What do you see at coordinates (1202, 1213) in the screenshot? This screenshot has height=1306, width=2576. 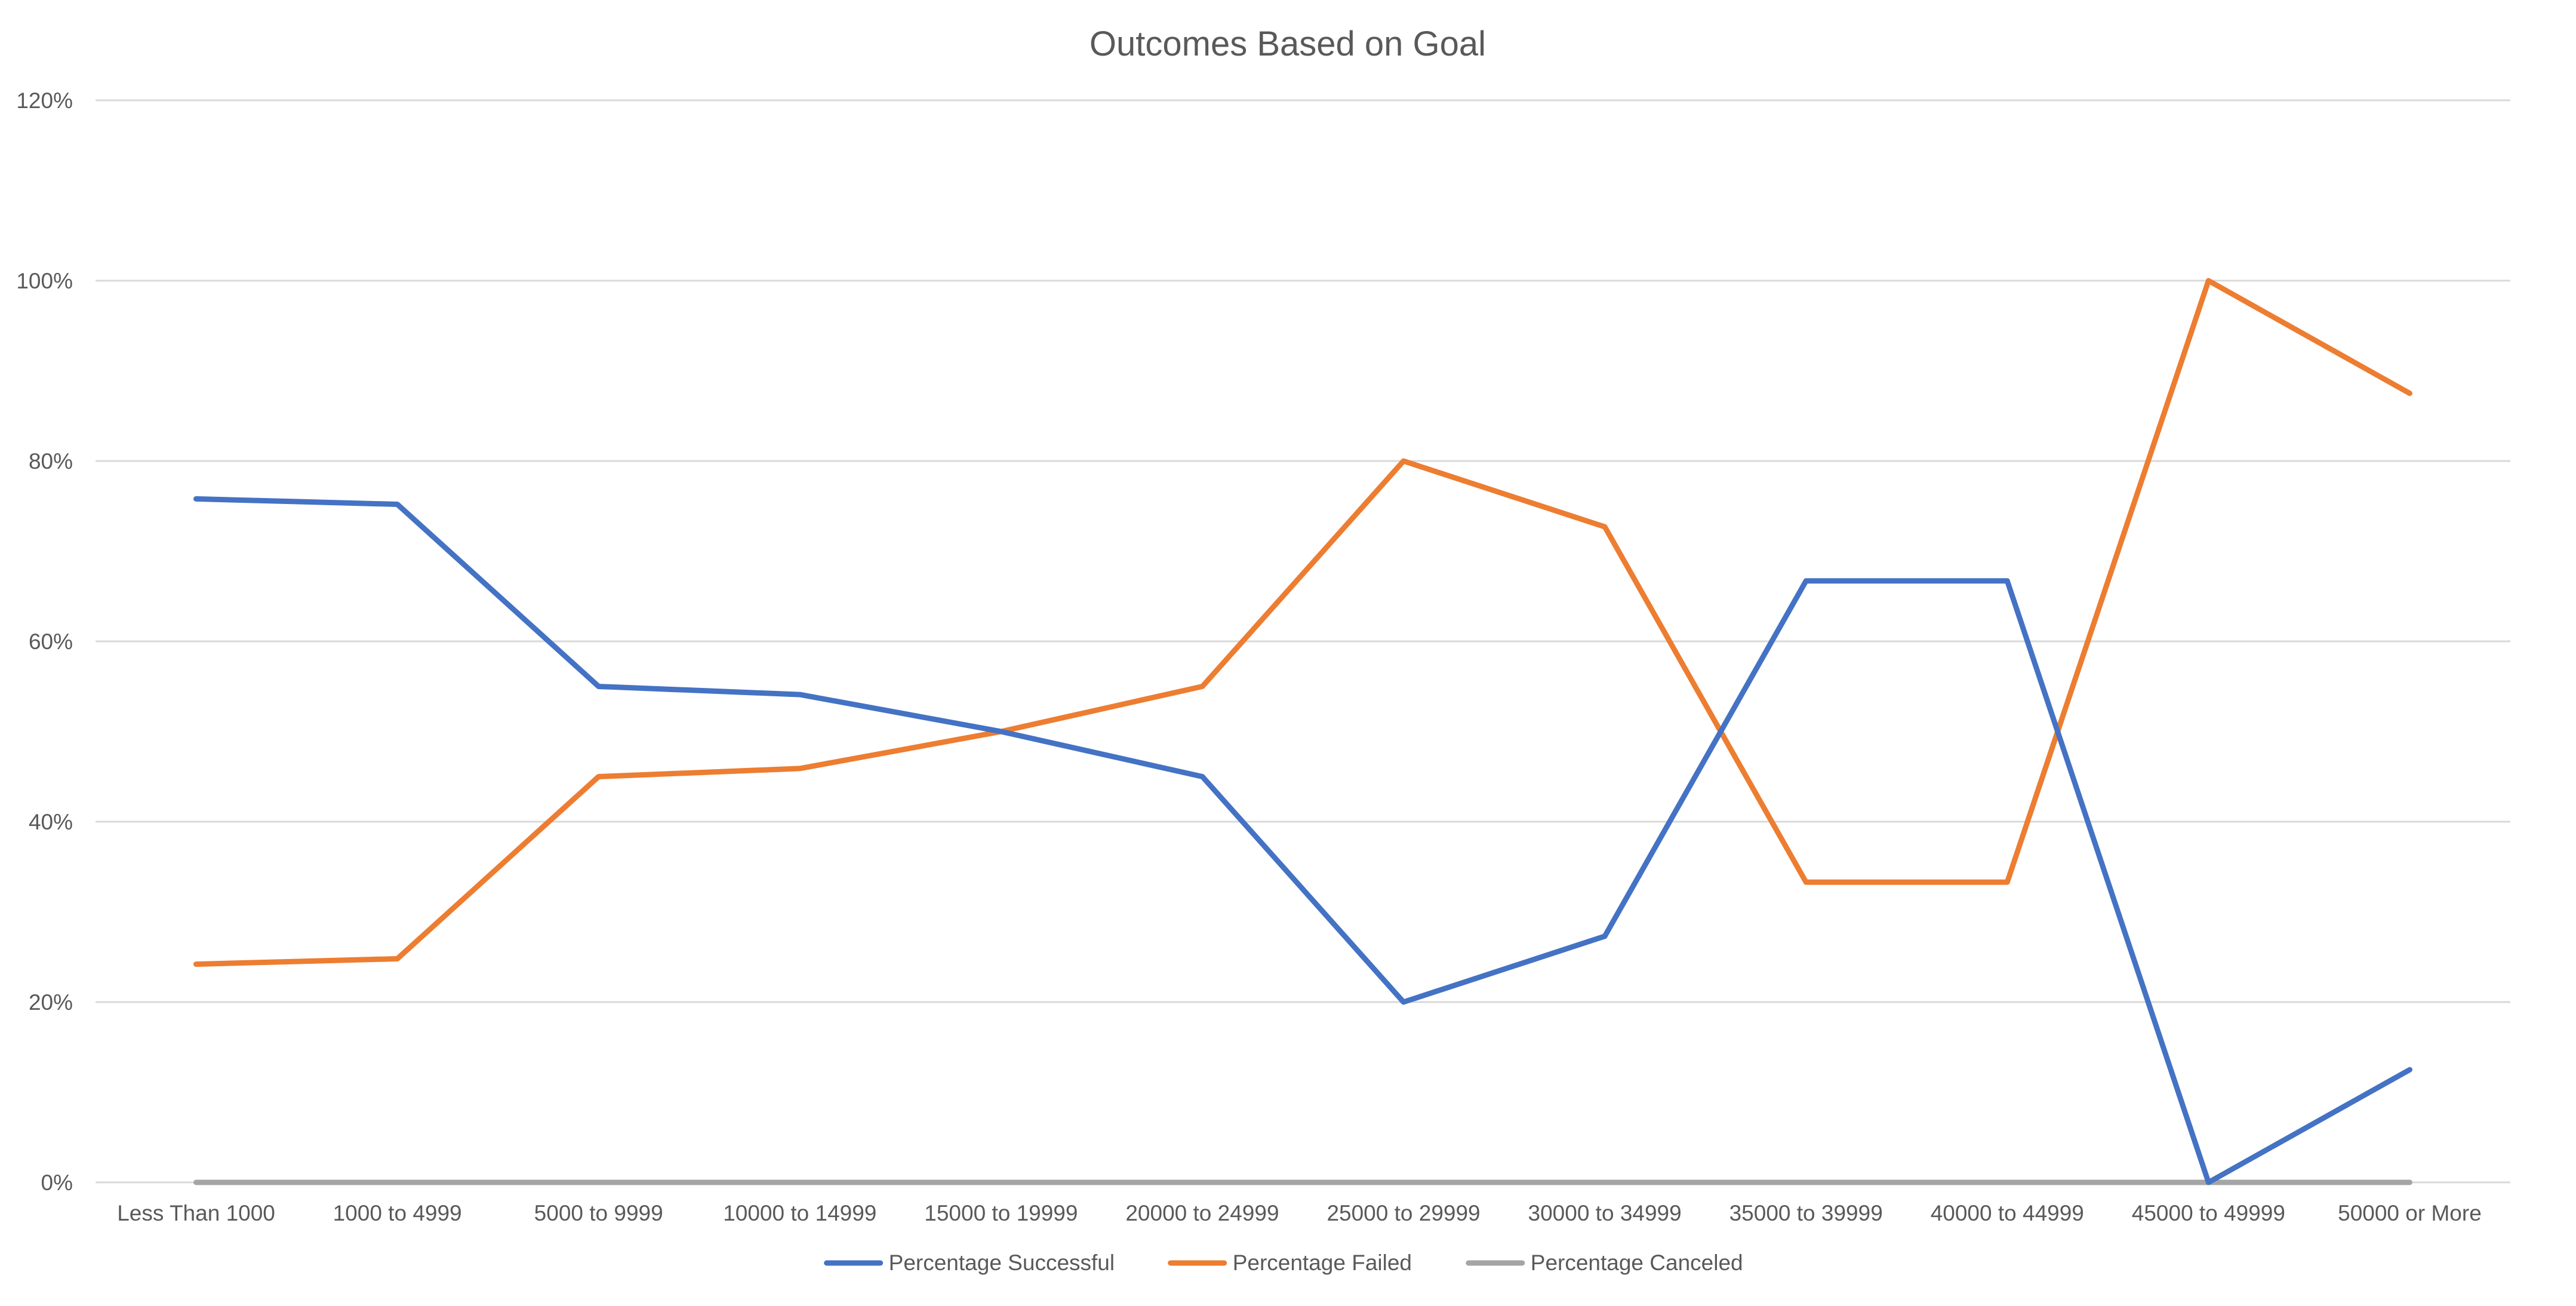 I see `x-tick-label: 20000 to 24999` at bounding box center [1202, 1213].